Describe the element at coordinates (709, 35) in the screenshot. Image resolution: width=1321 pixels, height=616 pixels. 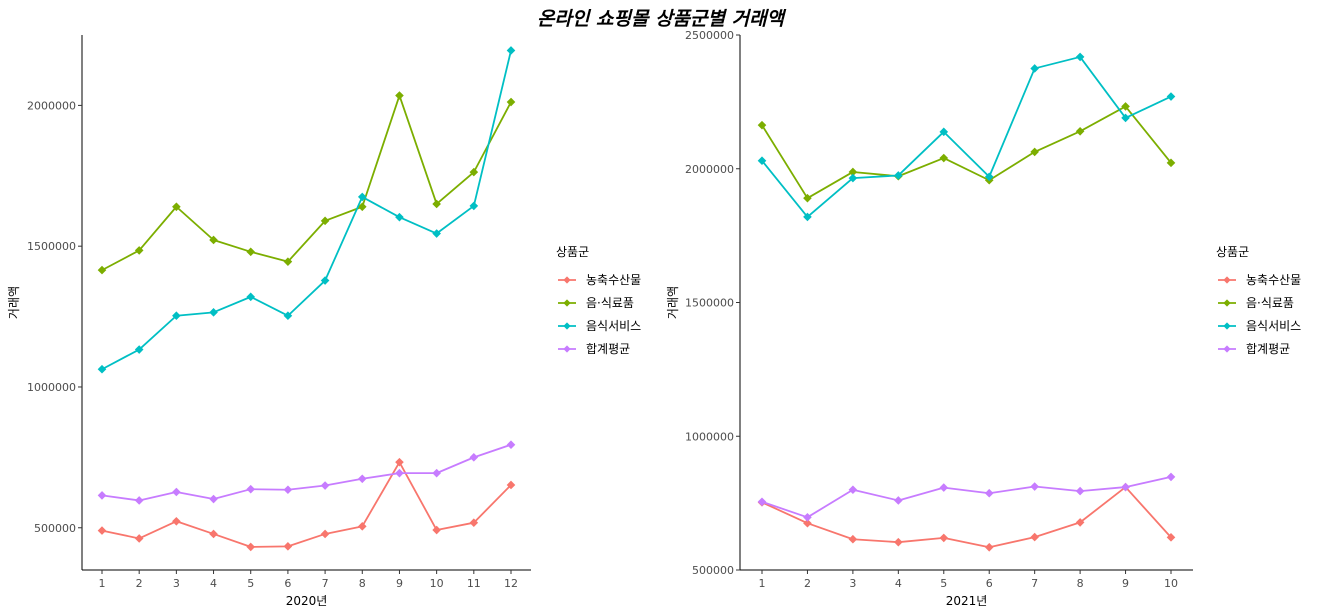
I see `y-tick-label: 2500000` at that location.